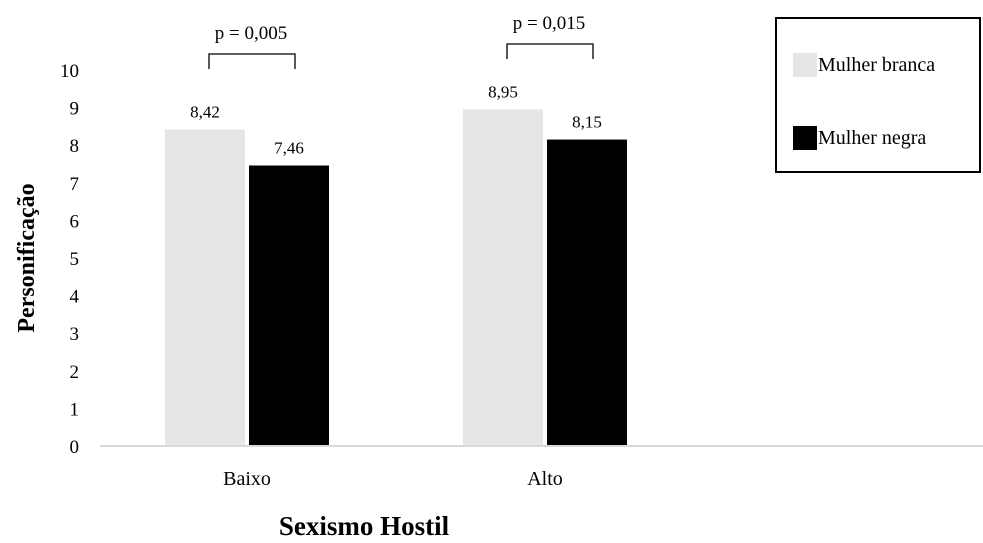 This screenshot has width=983, height=543. What do you see at coordinates (75, 259) in the screenshot?
I see `y-tick-label: 5` at bounding box center [75, 259].